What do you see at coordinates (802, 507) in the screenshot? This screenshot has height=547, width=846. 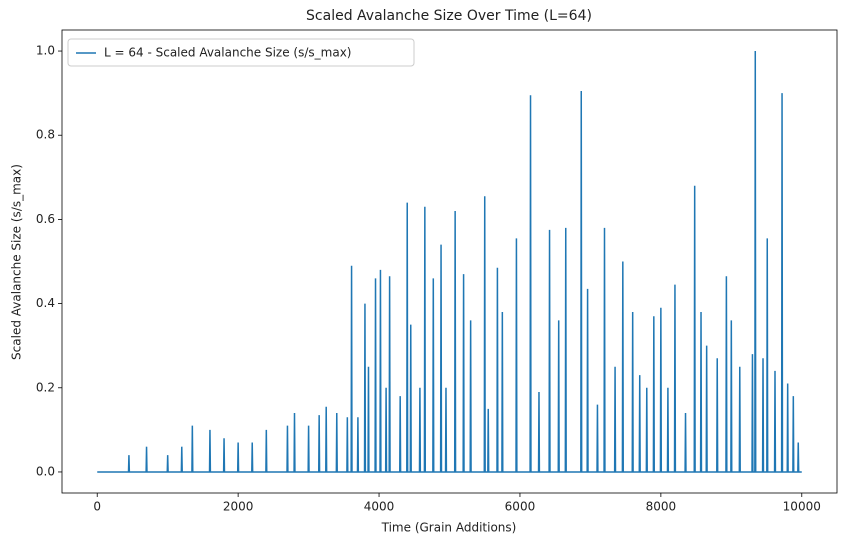 I see `x-tick-label: 10000` at bounding box center [802, 507].